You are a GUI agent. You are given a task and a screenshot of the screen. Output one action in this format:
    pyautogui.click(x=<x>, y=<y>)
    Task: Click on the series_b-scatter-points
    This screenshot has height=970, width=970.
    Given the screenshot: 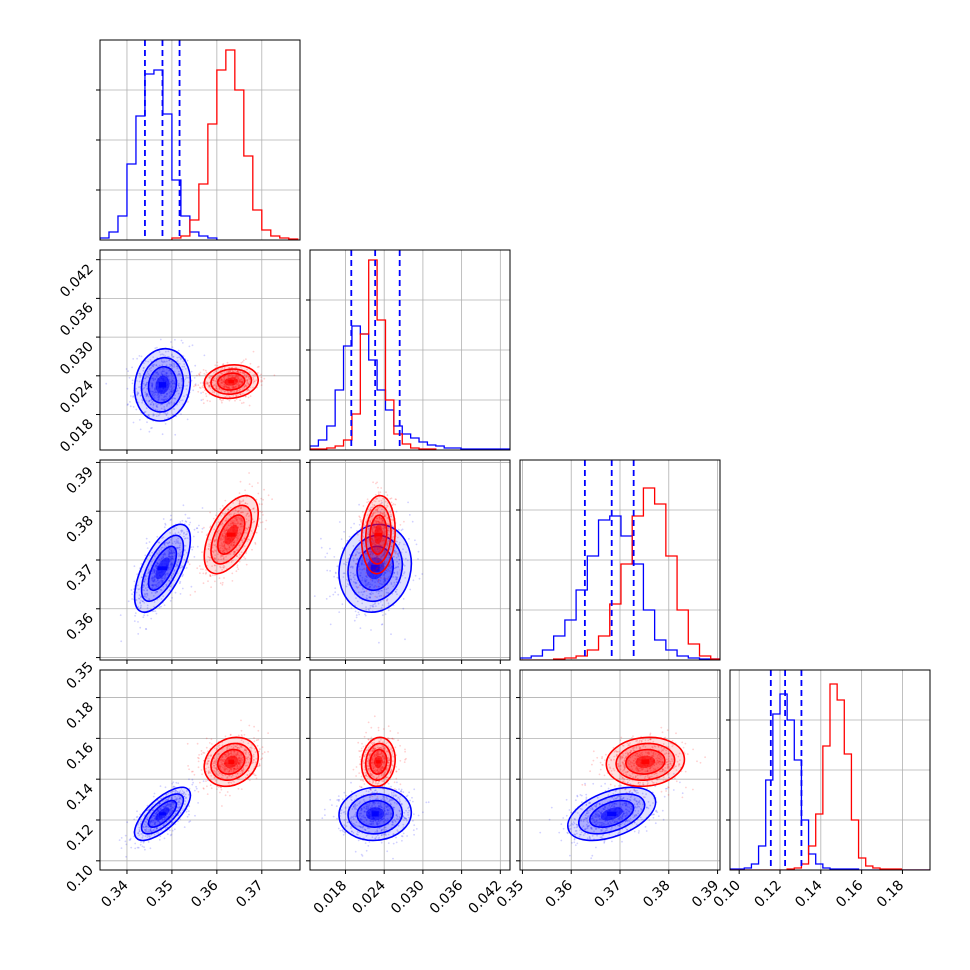 What is the action you would take?
    pyautogui.click(x=231, y=378)
    